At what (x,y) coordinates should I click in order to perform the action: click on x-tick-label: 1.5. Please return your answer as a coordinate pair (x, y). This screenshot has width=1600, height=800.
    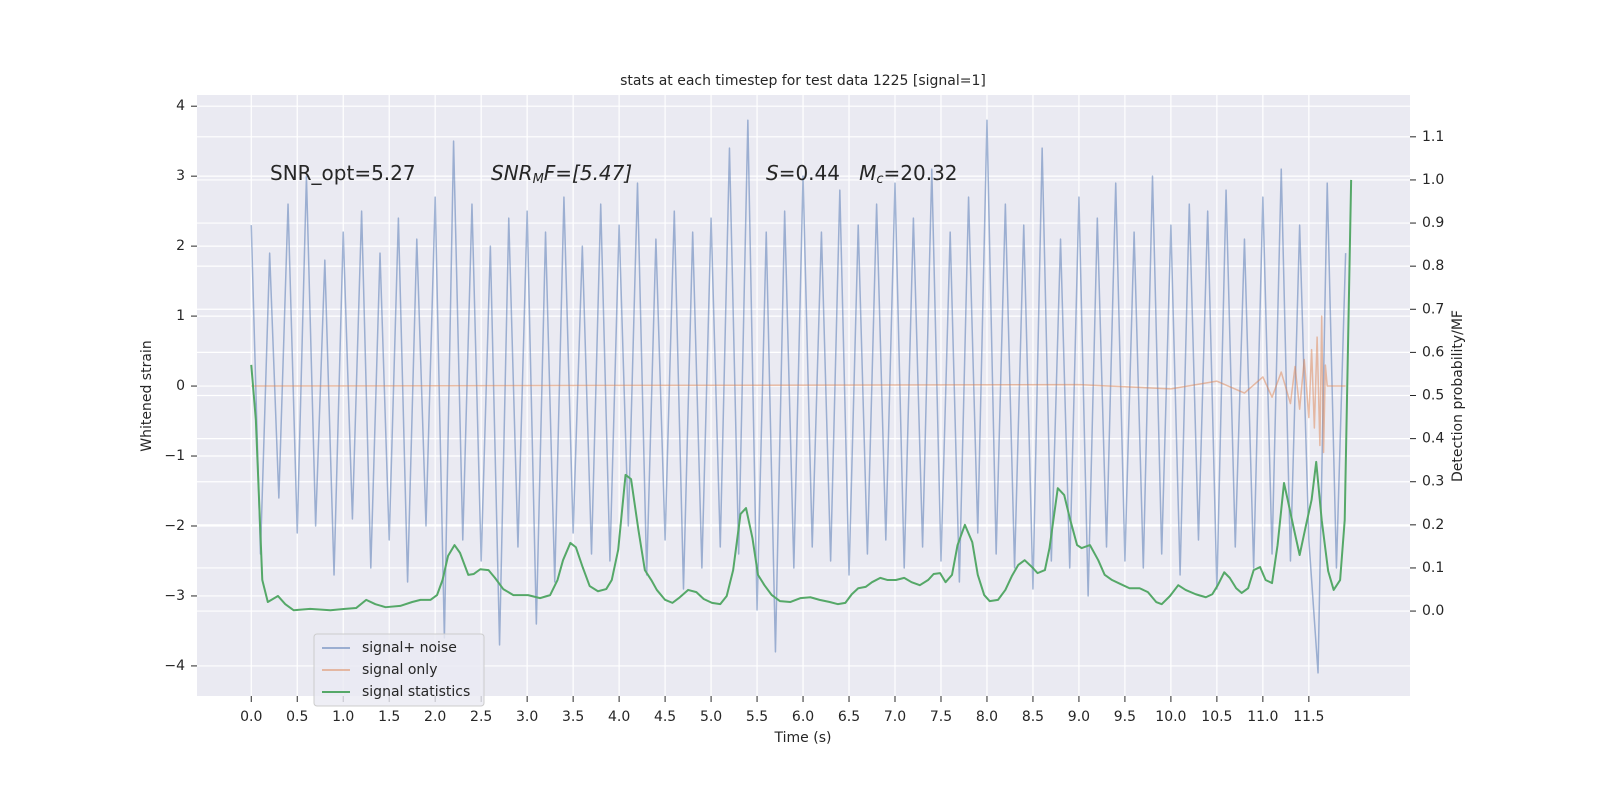
    Looking at the image, I should click on (389, 717).